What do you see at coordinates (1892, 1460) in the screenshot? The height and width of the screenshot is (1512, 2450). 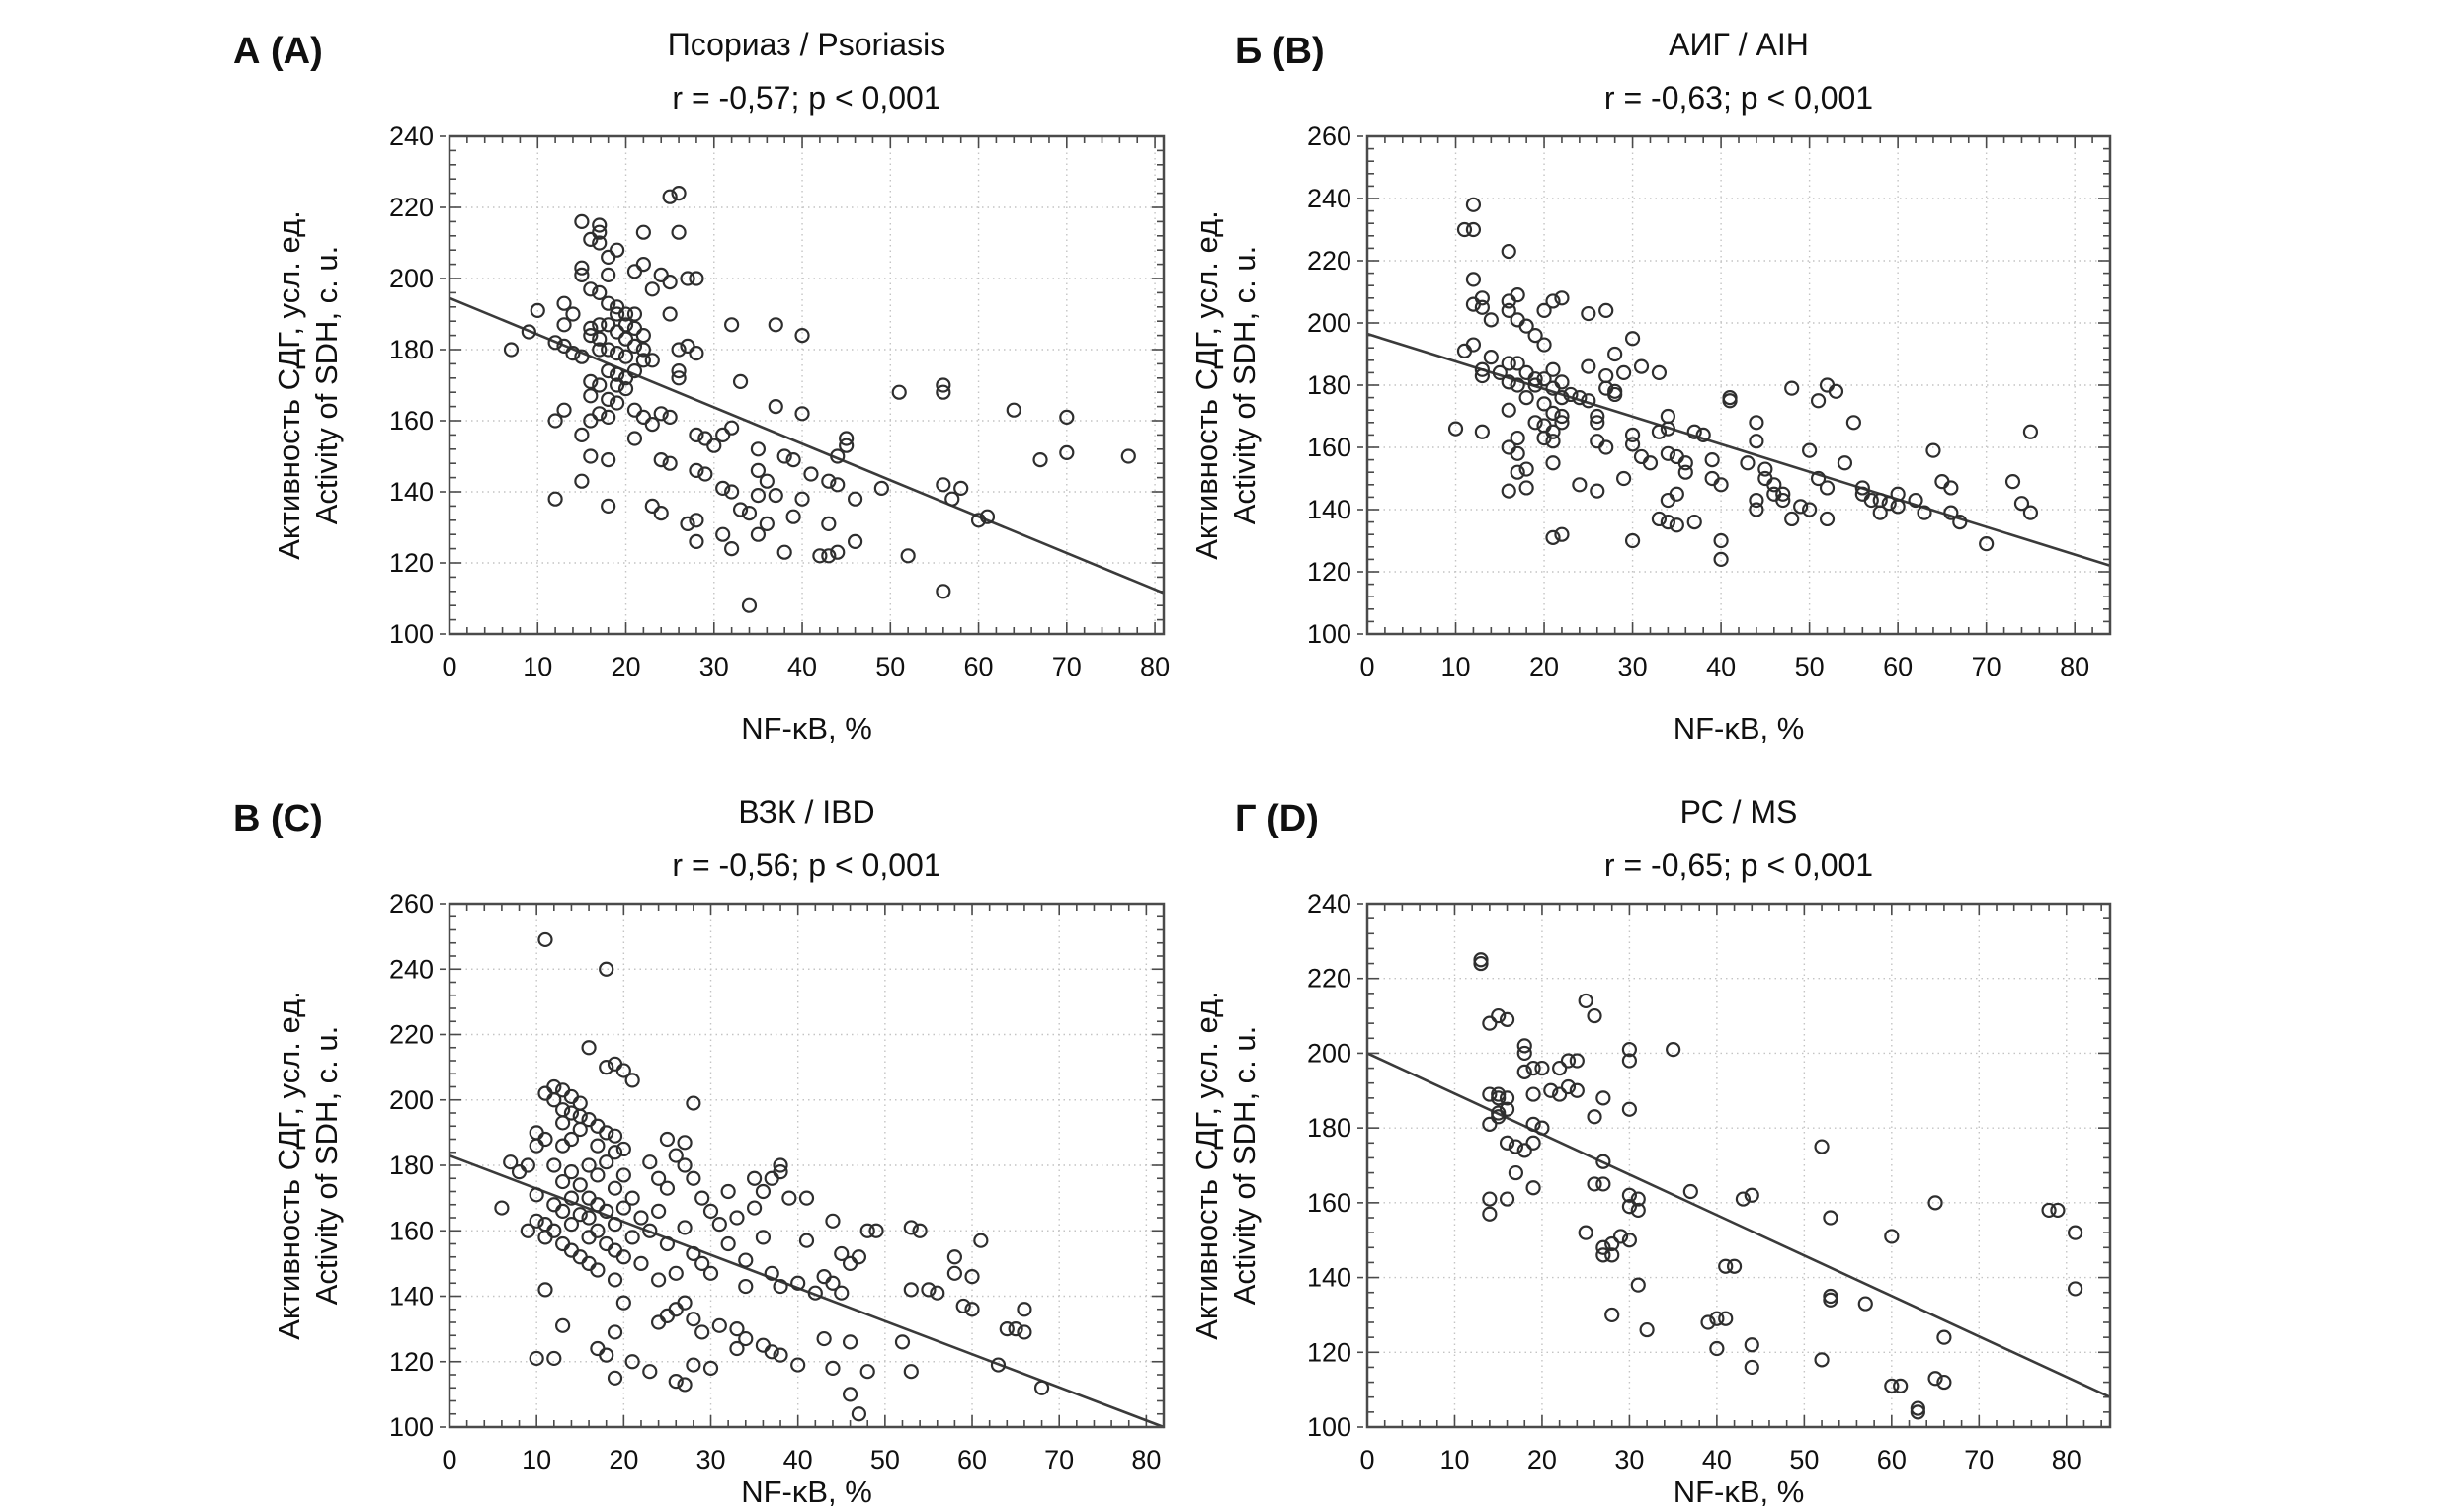 I see `x-tick-label: 60` at bounding box center [1892, 1460].